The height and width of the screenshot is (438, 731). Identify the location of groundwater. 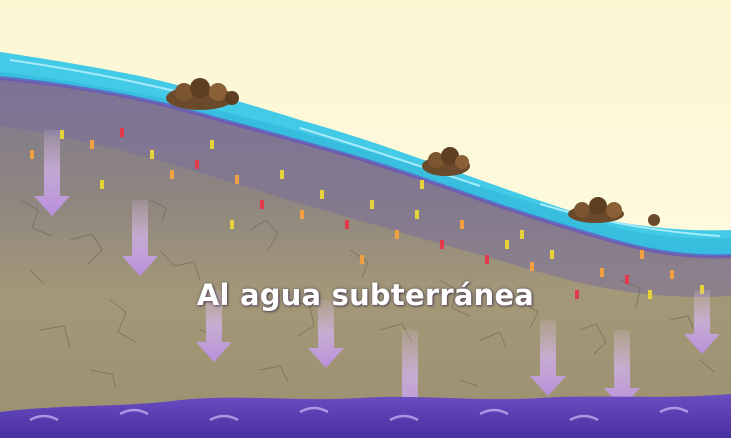
(365, 416).